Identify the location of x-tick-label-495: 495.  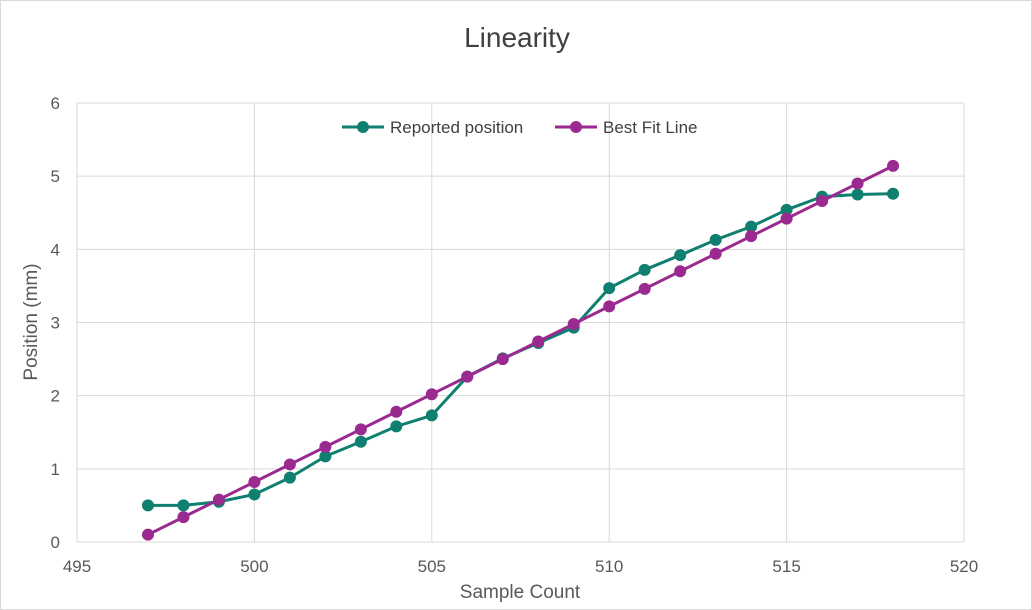
(77, 566).